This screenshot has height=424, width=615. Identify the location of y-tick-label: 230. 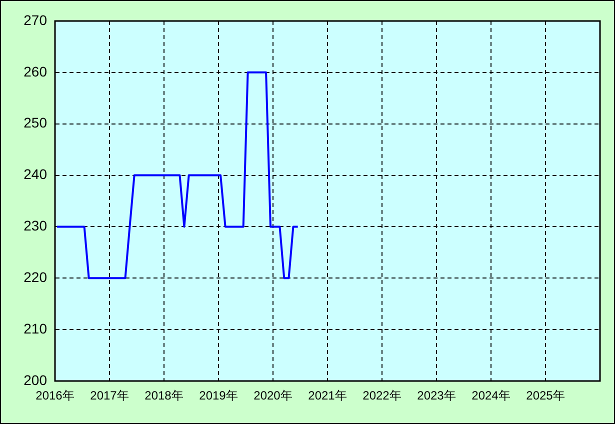
(36, 226).